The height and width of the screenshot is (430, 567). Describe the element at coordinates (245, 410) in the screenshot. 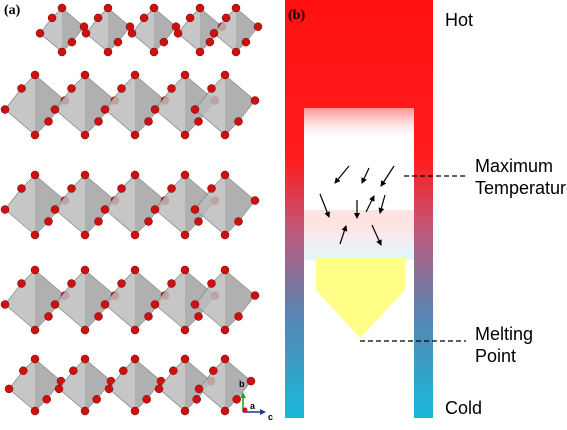

I see `axis-a-dot` at that location.